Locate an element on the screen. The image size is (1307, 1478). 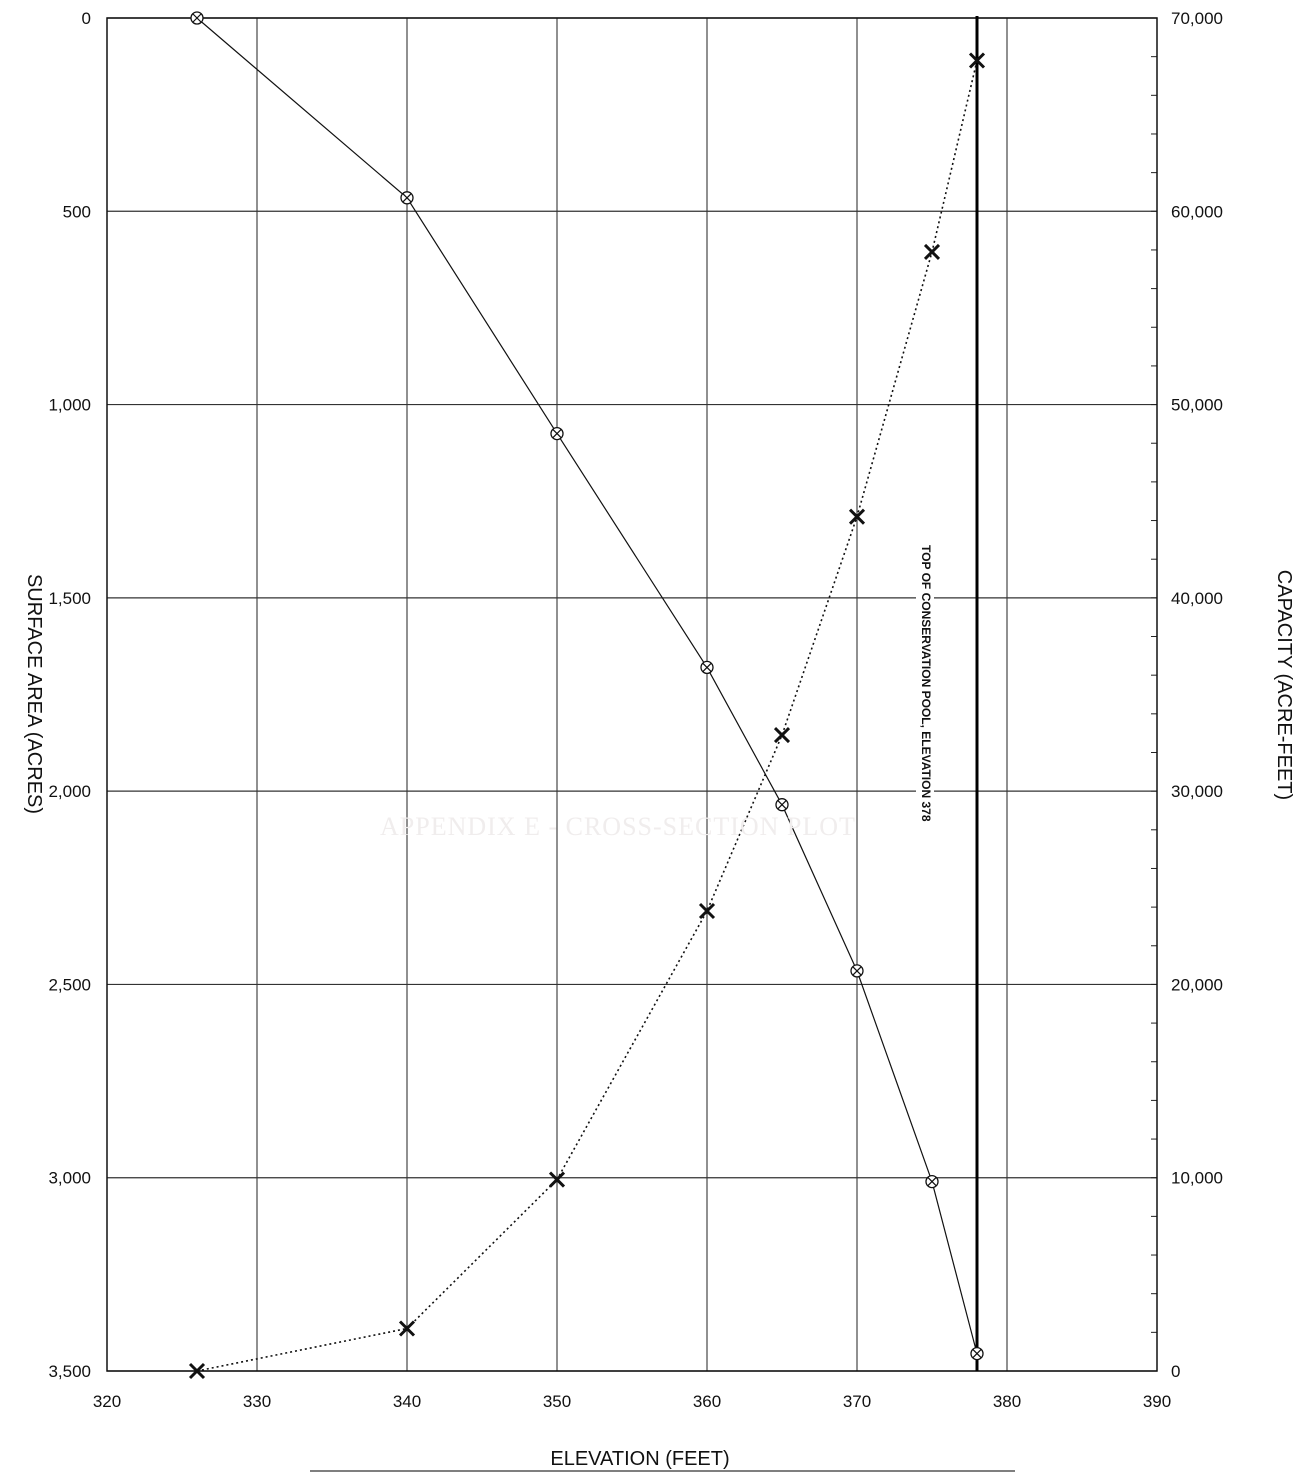
y-left-tick-label: 0 is located at coordinates (86, 18).